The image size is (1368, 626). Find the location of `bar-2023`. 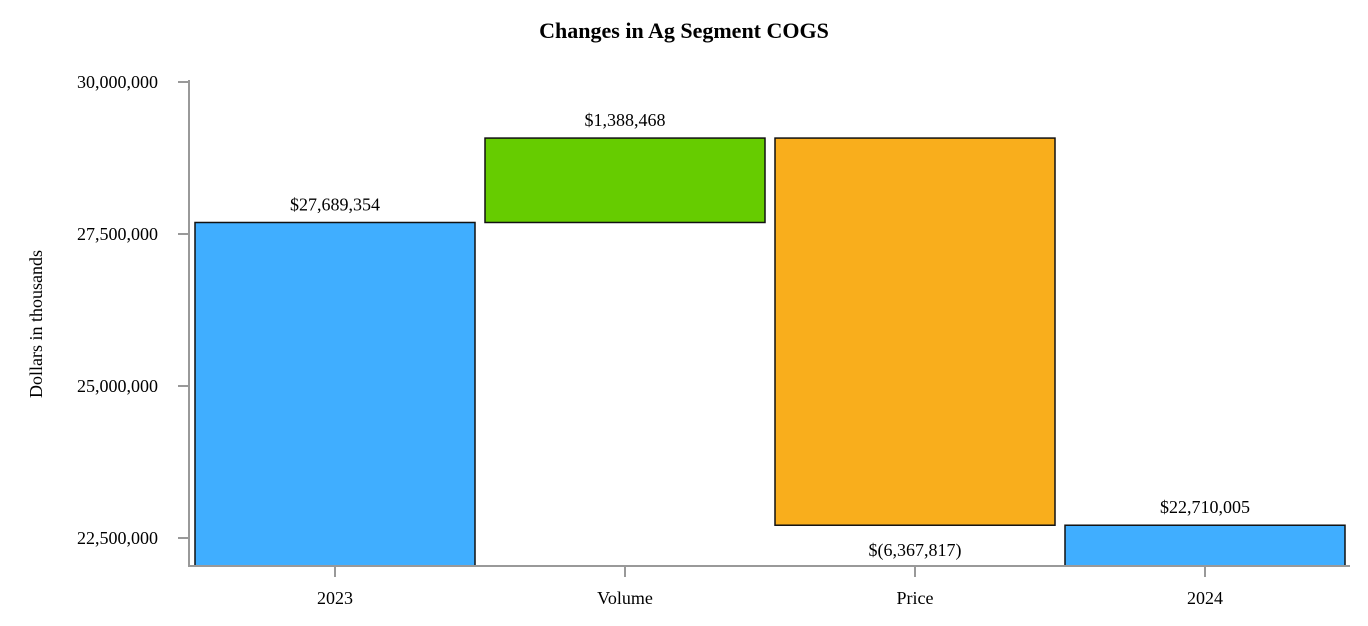

bar-2023 is located at coordinates (335, 394).